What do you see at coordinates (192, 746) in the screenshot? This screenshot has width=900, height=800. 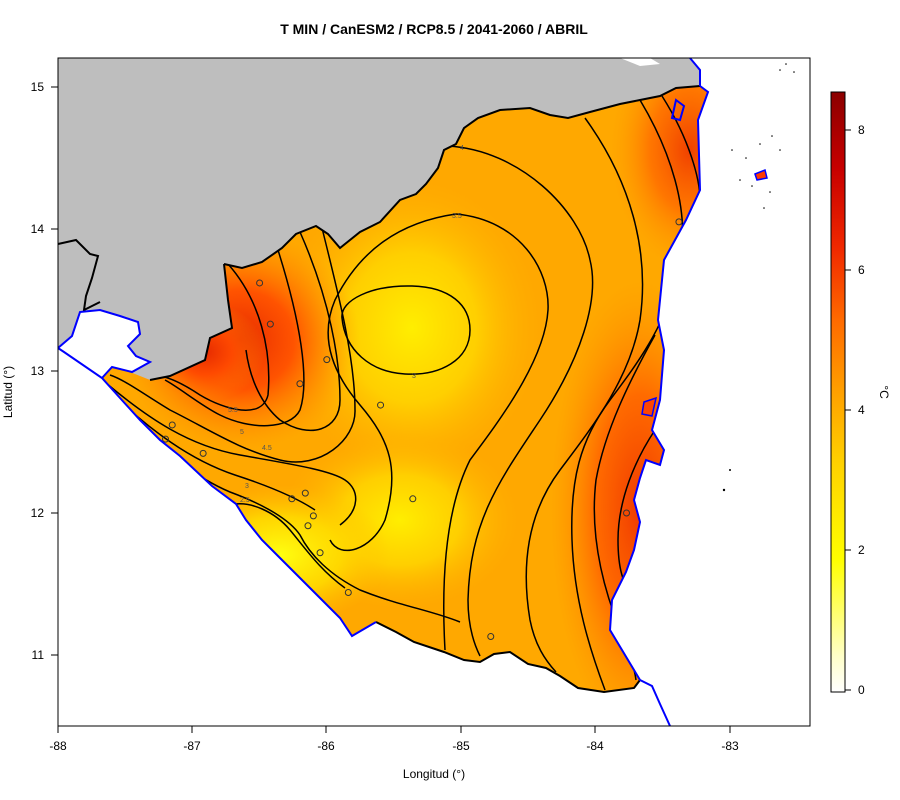 I see `x-tick-label: -87` at bounding box center [192, 746].